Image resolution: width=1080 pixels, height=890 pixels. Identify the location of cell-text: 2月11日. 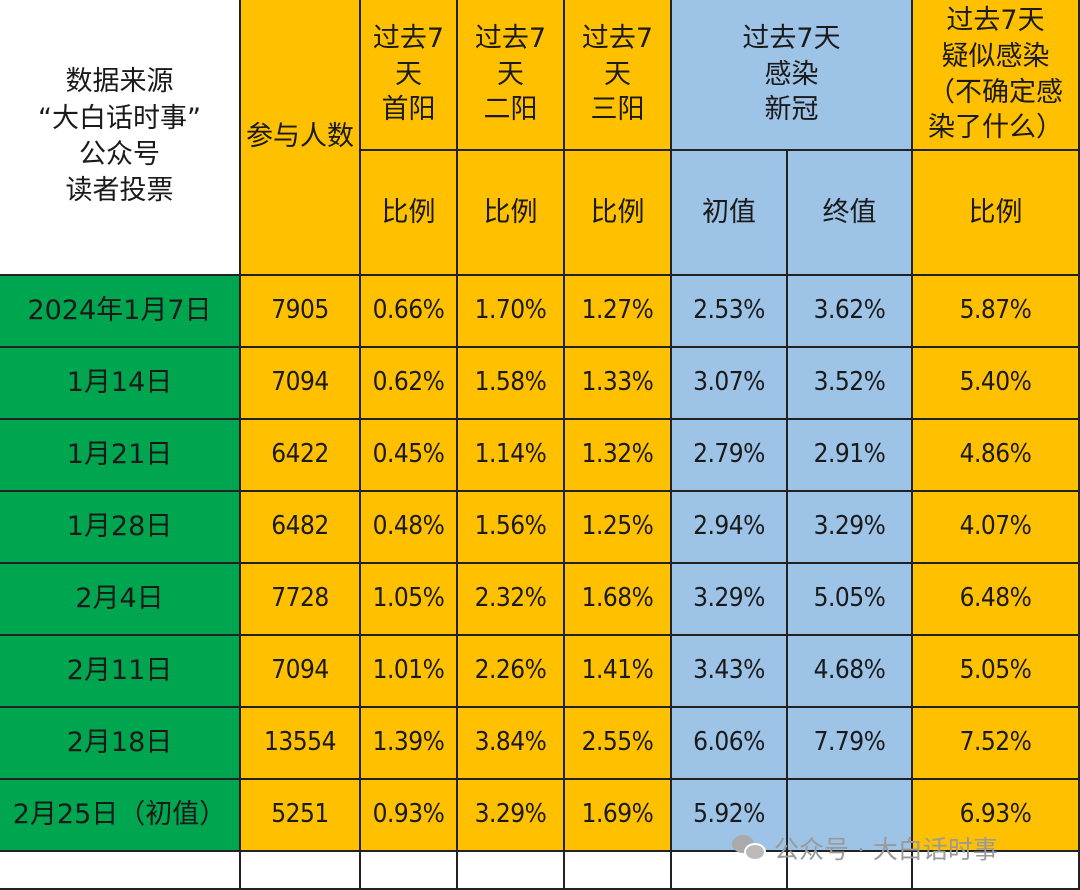
(119, 671).